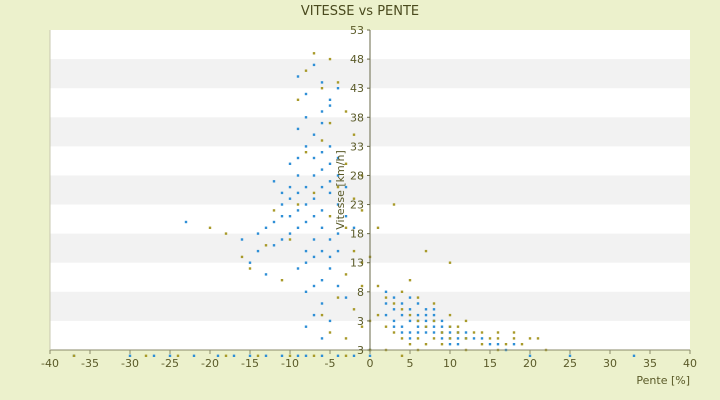  I want to click on x-tick-label: 25, so click(570, 363).